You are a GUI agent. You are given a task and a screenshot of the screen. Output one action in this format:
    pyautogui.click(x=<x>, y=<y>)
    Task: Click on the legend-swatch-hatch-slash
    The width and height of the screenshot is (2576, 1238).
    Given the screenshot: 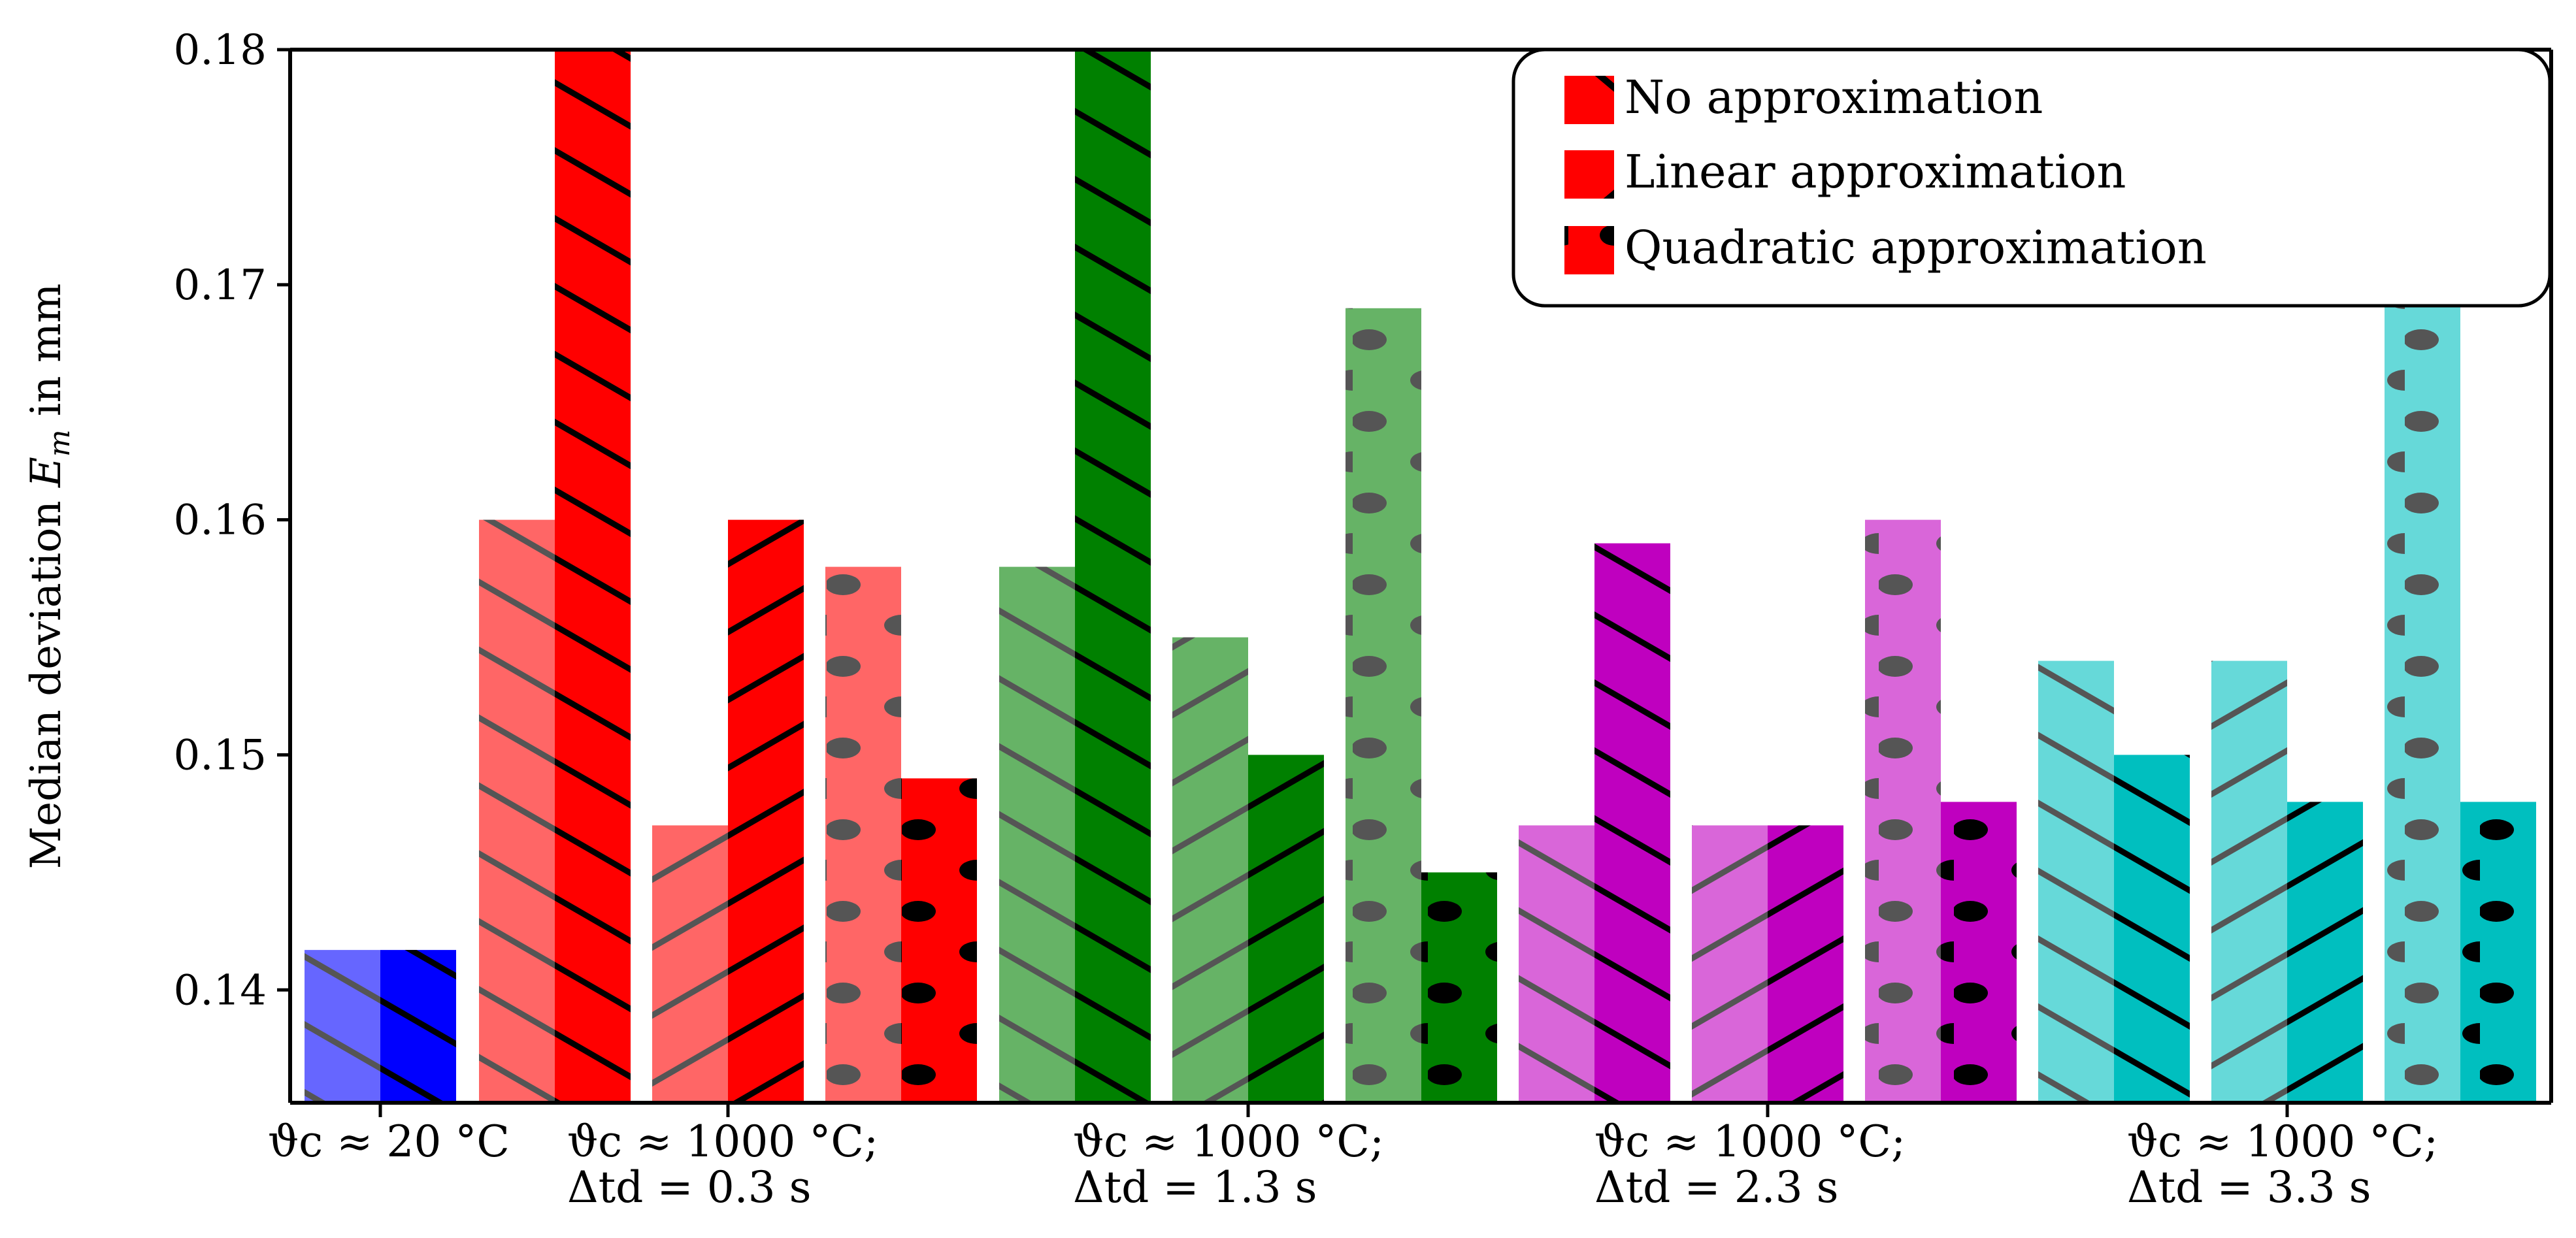 What is the action you would take?
    pyautogui.click(x=1589, y=174)
    